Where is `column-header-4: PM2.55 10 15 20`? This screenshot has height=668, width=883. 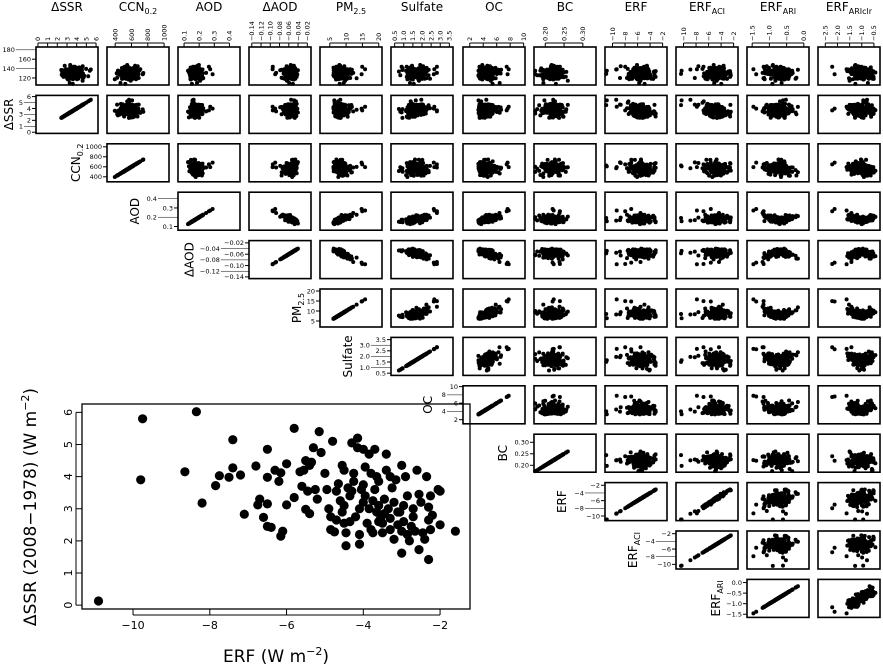
column-header-4: PM2.55 10 15 20 is located at coordinates (354, 23).